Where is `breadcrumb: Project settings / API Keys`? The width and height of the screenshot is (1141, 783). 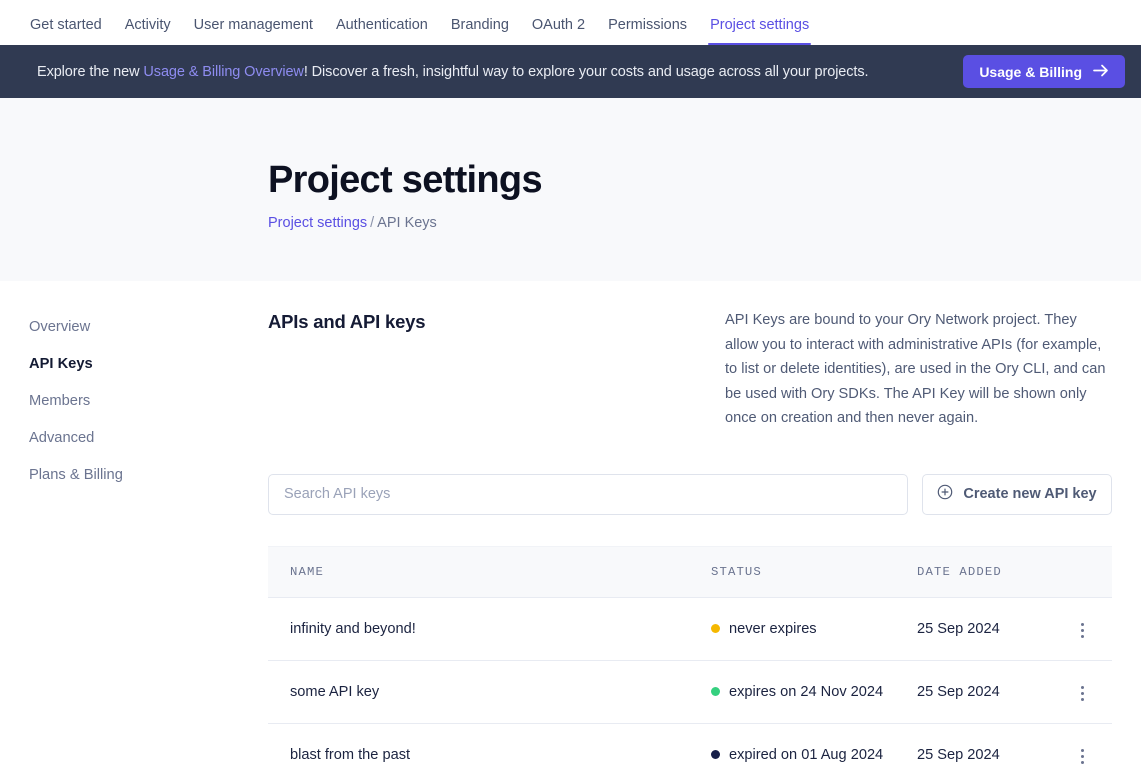 breadcrumb: Project settings / API Keys is located at coordinates (704, 223).